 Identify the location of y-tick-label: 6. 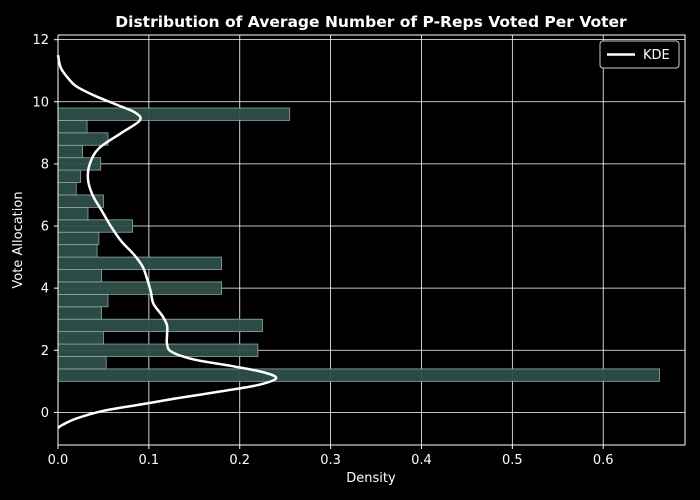
(45, 227).